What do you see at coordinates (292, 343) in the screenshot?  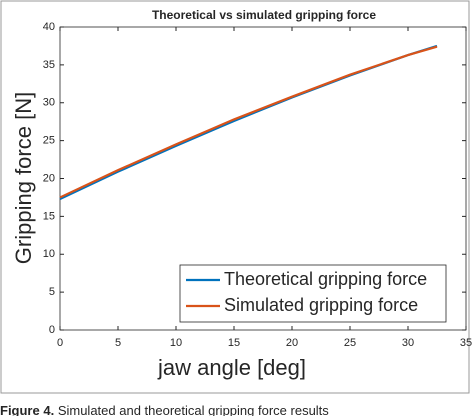 I see `x-tick-label: 20` at bounding box center [292, 343].